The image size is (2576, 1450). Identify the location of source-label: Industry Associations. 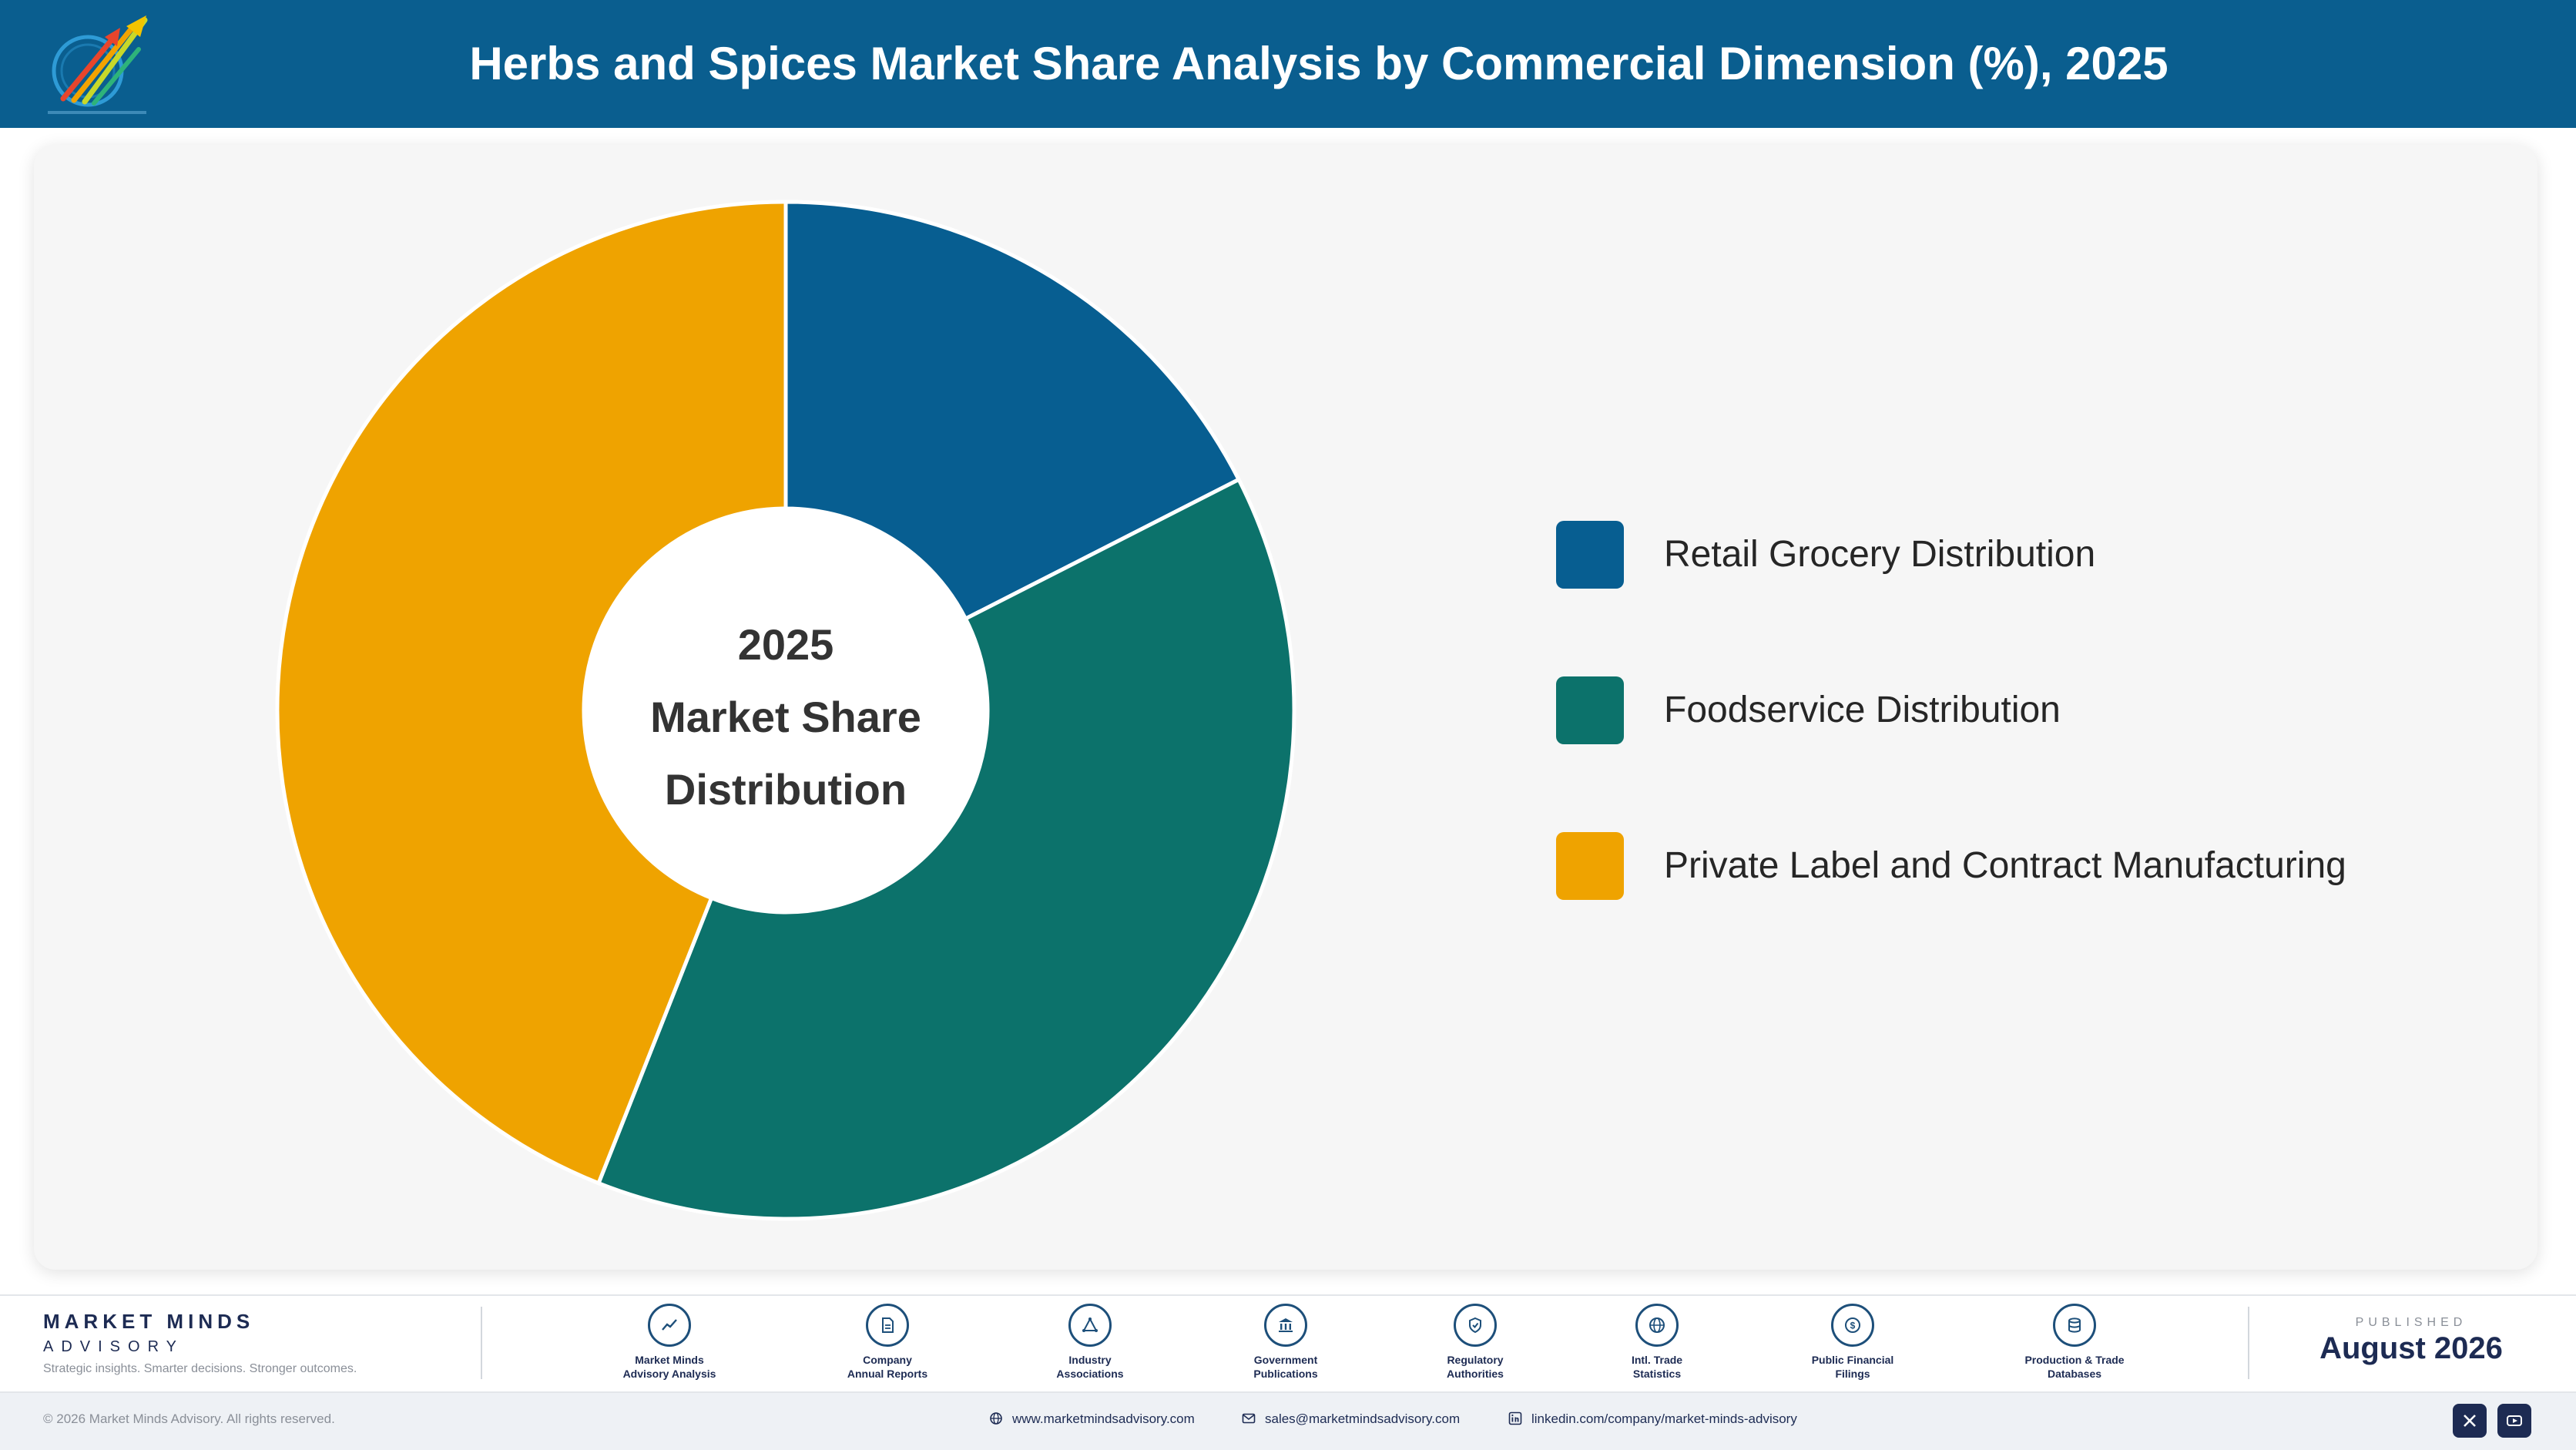
(1090, 1367).